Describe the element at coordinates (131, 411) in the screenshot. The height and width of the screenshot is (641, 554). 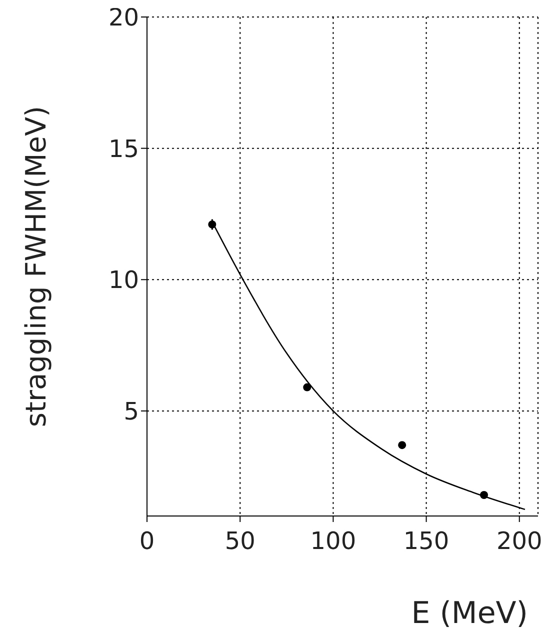
I see `y-tick-label: 5` at that location.